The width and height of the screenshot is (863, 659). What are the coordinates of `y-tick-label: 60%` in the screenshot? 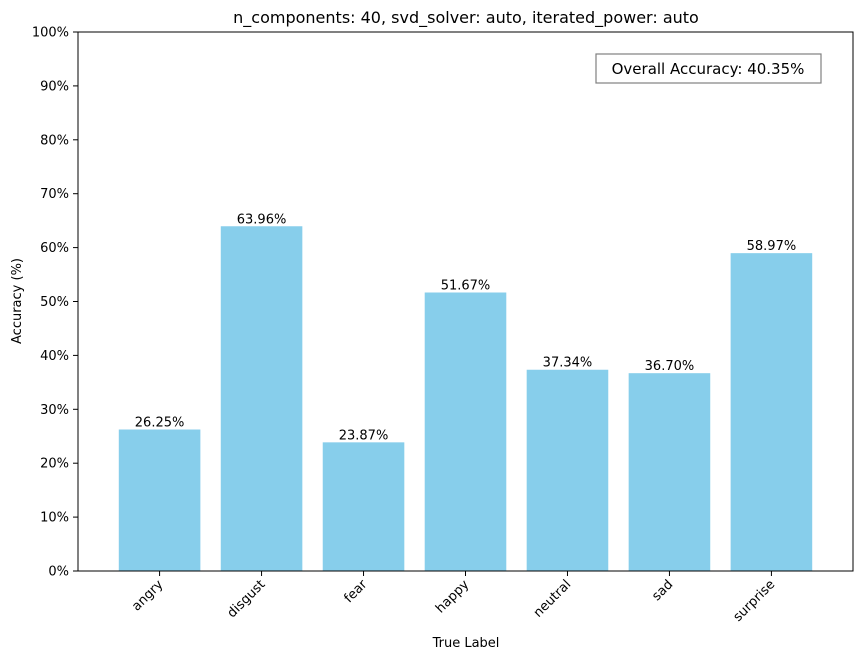 It's located at (54, 248).